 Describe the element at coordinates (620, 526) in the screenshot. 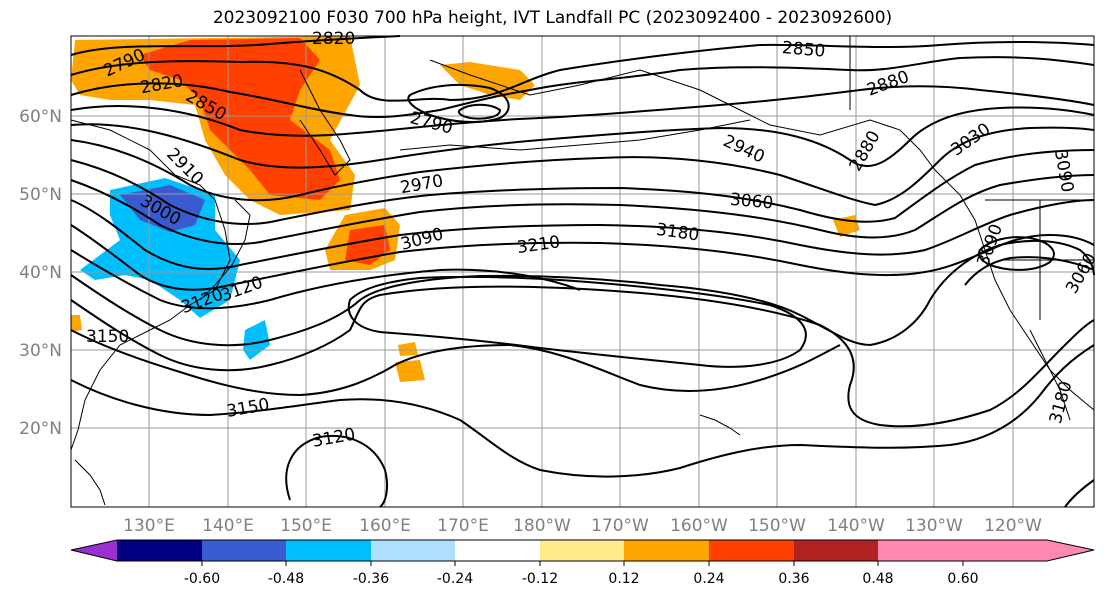

I see `lon-label: 170°W` at that location.